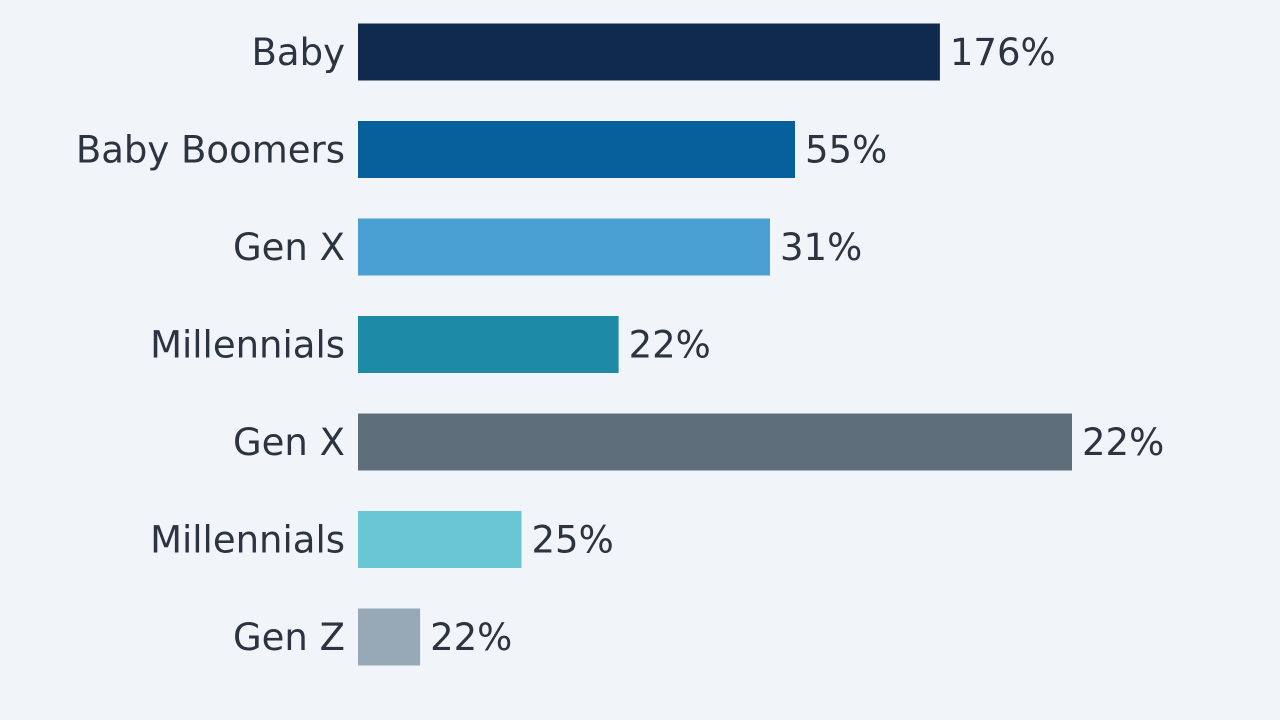 This screenshot has height=720, width=1280. What do you see at coordinates (846, 150) in the screenshot?
I see `value-label: 55%` at bounding box center [846, 150].